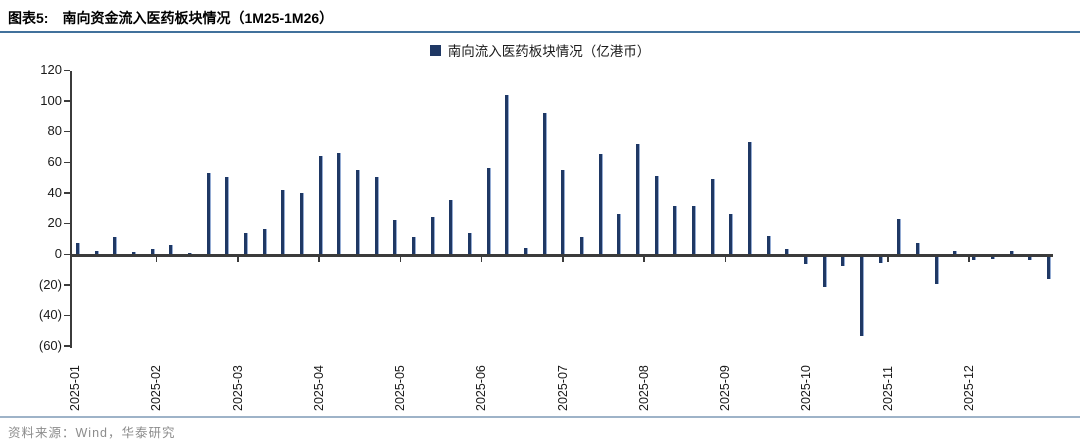 Image resolution: width=1080 pixels, height=442 pixels. Describe the element at coordinates (50, 315) in the screenshot. I see `y-axis-label: (40)` at that location.